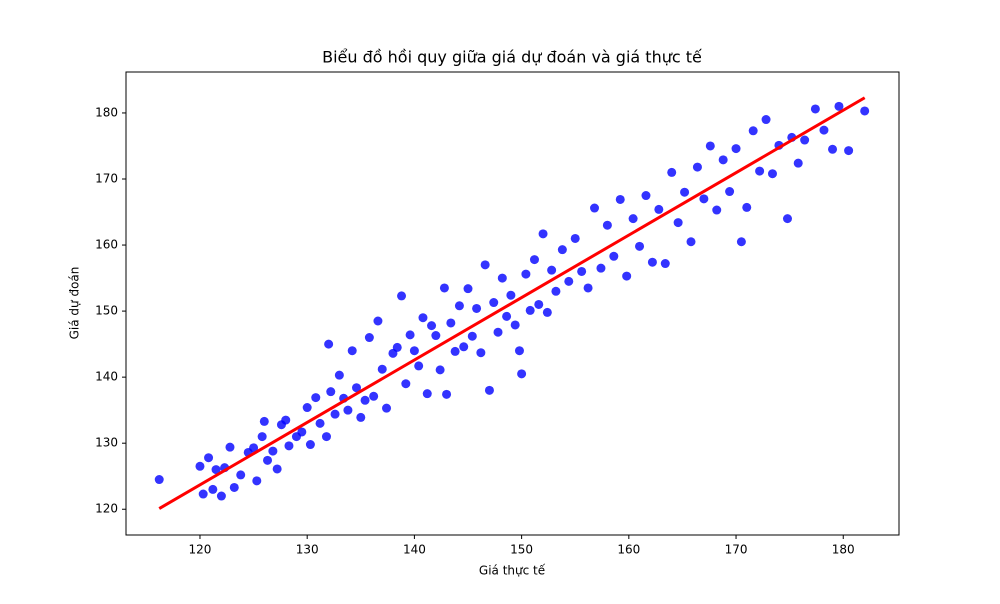 Image resolution: width=1000 pixels, height=604 pixels. Describe the element at coordinates (106, 112) in the screenshot. I see `y-tick-label: 180` at that location.